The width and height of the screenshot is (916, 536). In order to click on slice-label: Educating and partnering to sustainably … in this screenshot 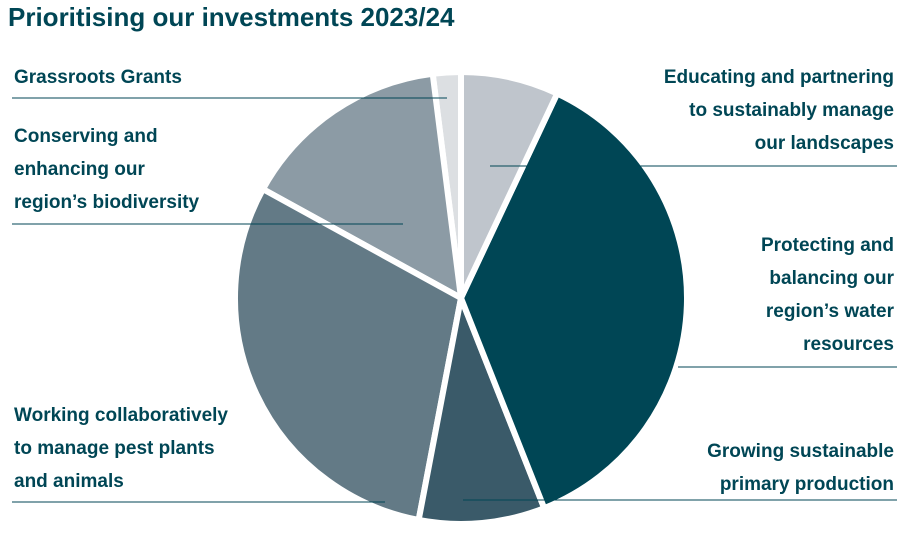, I will do `click(778, 110)`.